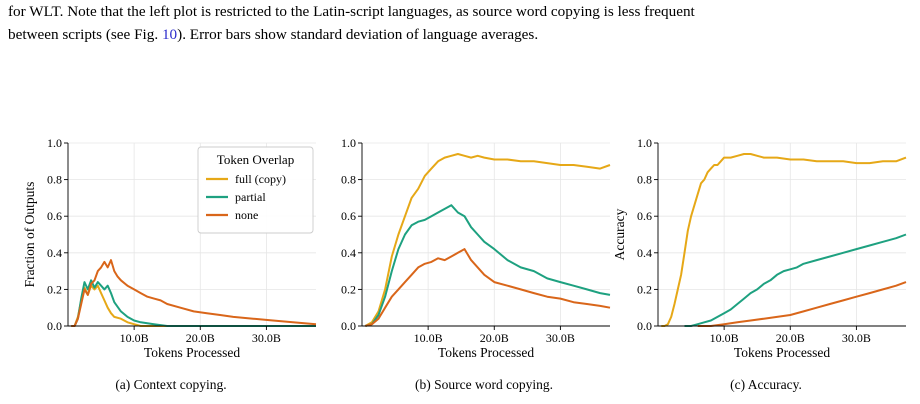 This screenshot has height=404, width=920. What do you see at coordinates (255, 159) in the screenshot?
I see `legend-title: Token Overlap` at bounding box center [255, 159].